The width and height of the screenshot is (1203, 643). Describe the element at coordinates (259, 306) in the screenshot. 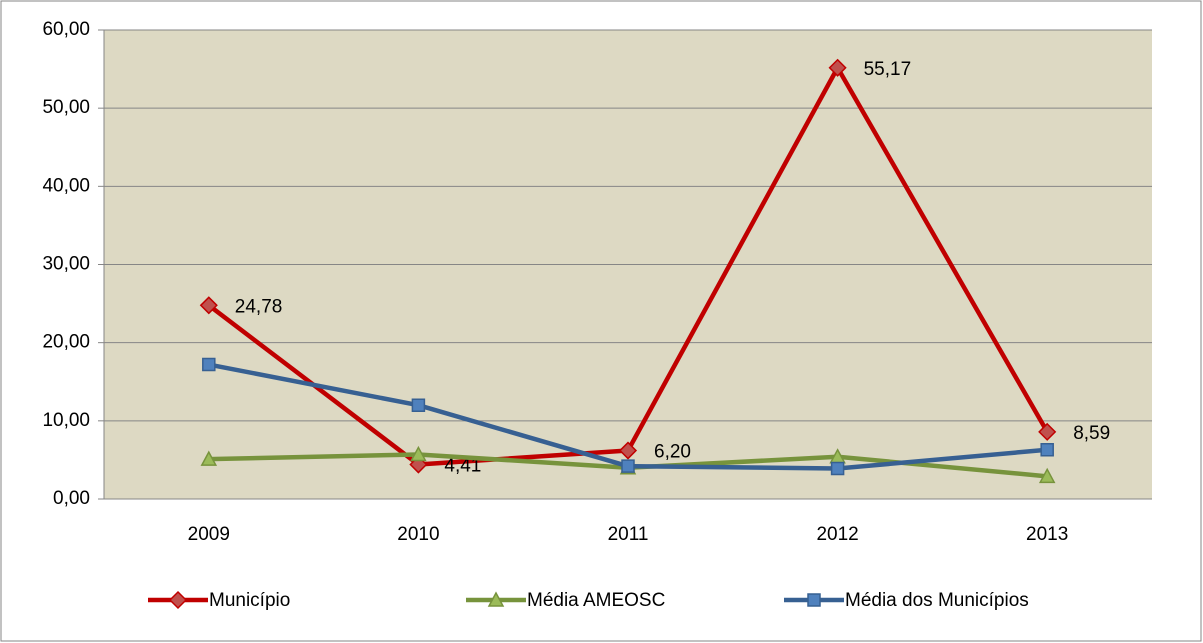

I see `data-label: 24,78` at that location.